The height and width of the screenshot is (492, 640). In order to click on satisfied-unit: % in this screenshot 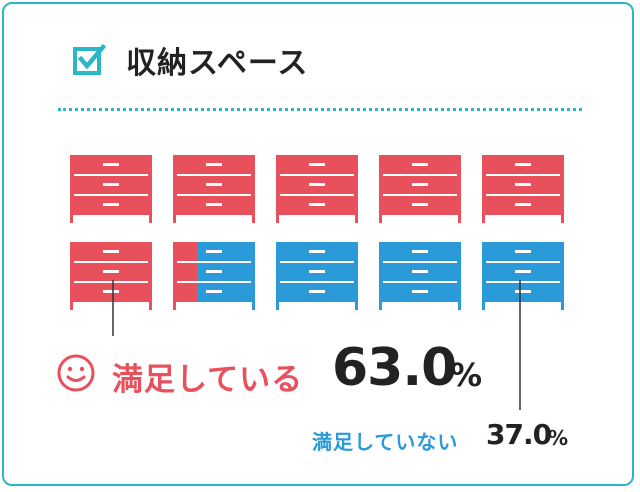, I will do `click(466, 375)`.